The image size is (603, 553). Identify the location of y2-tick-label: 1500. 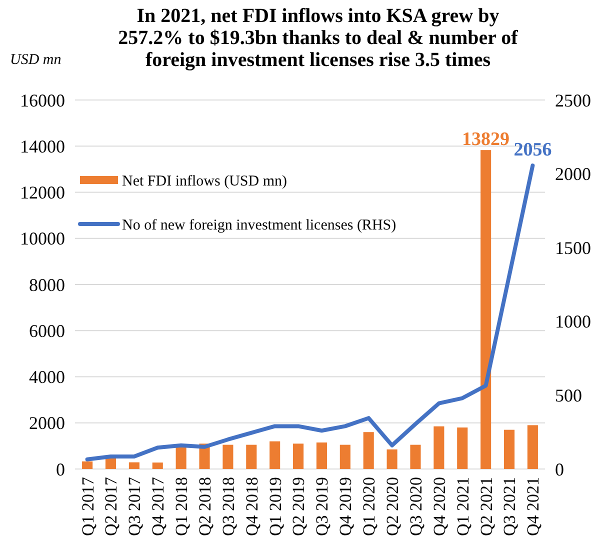
(573, 248).